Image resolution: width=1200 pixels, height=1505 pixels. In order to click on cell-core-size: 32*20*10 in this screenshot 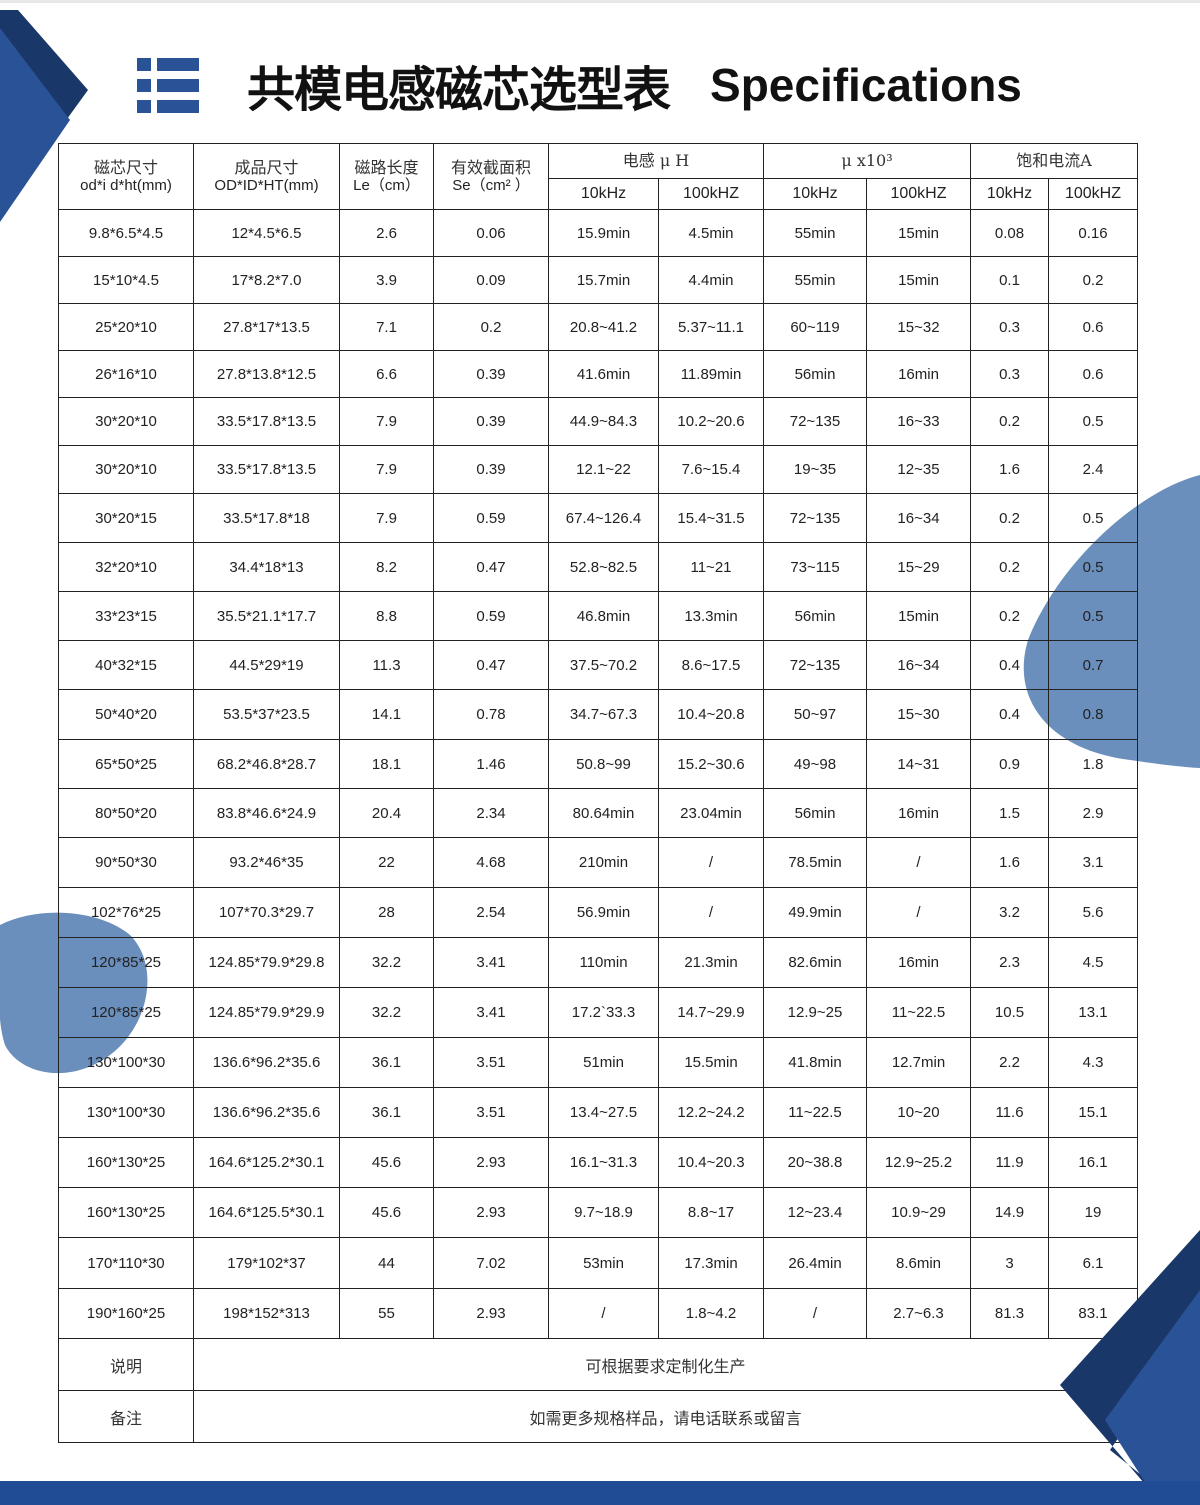, I will do `click(126, 567)`.